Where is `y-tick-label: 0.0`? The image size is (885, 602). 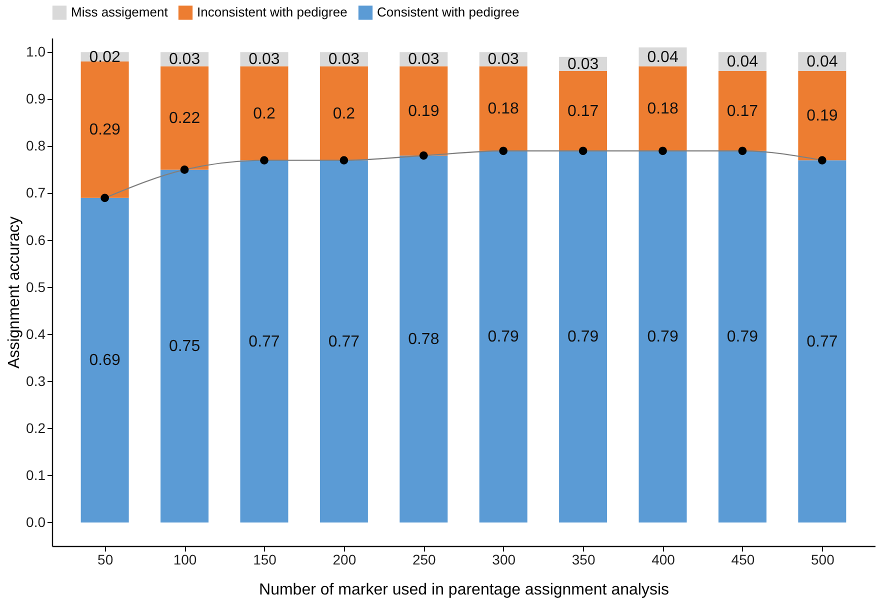 y-tick-label: 0.0 is located at coordinates (36, 522).